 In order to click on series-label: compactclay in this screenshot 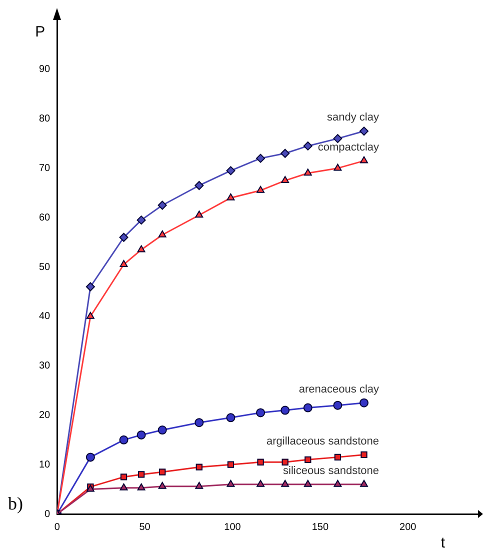, I will do `click(349, 147)`.